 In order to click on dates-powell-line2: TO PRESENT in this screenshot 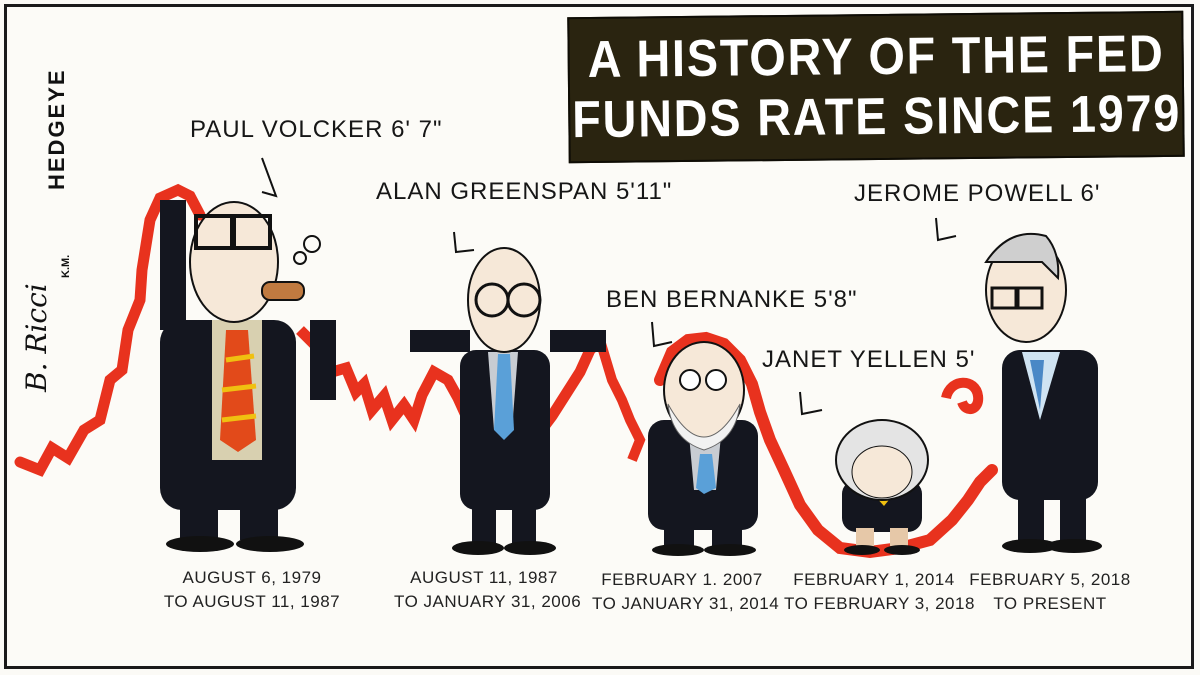, I will do `click(1050, 603)`.